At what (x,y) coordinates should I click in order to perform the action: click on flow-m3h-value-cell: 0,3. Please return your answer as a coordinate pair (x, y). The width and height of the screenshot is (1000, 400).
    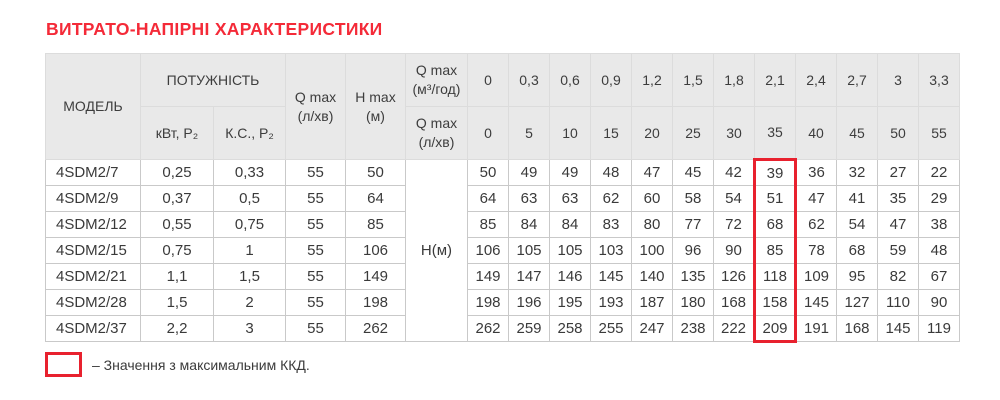
    Looking at the image, I should click on (529, 80).